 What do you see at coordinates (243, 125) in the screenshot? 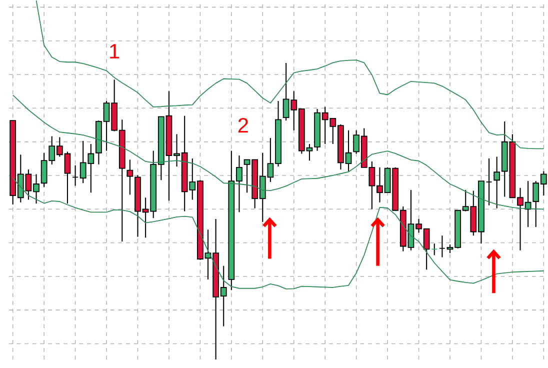
I see `annotation: 2` at bounding box center [243, 125].